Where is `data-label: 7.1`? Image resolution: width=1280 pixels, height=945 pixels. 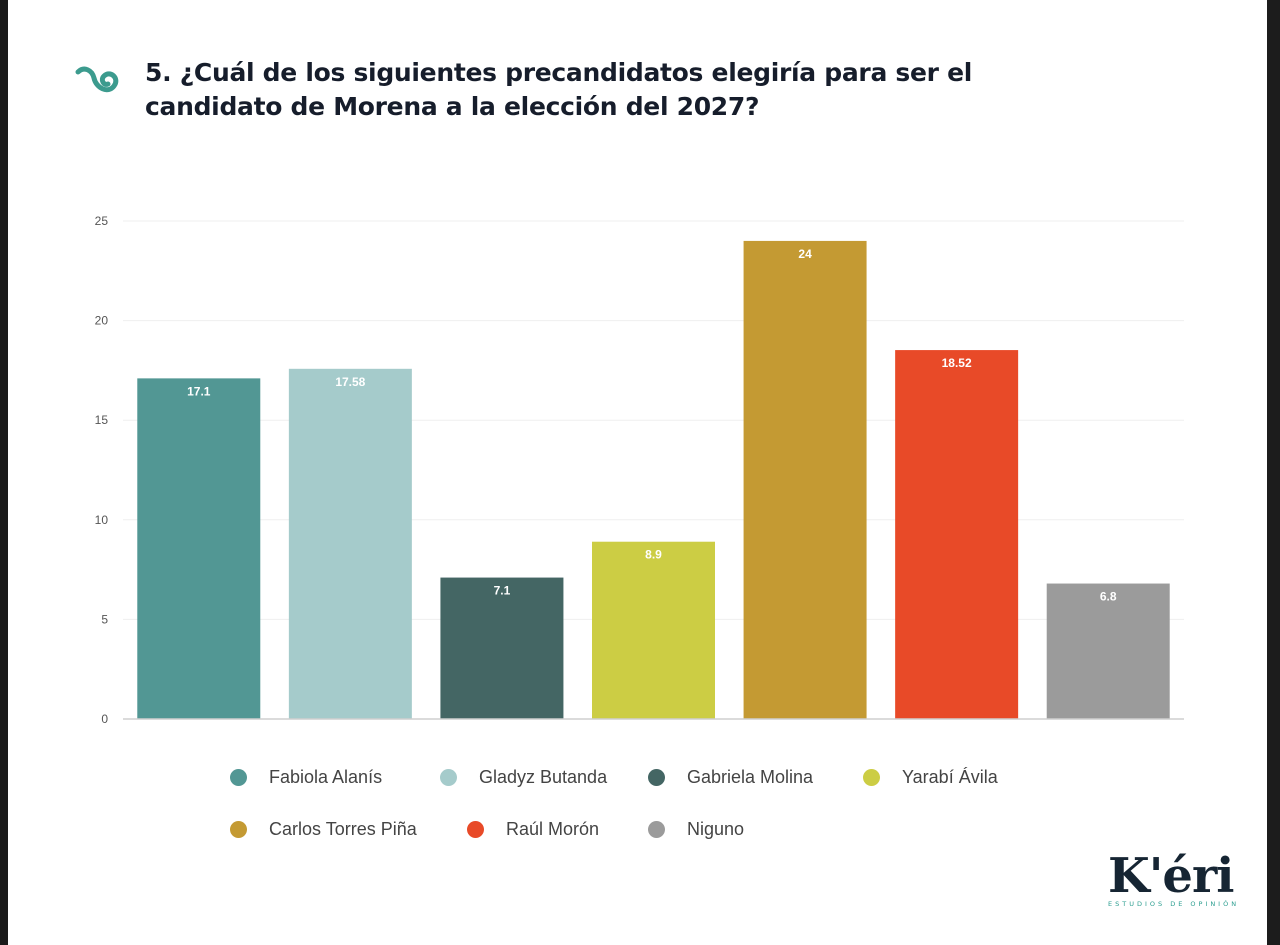
data-label: 7.1 is located at coordinates (502, 591).